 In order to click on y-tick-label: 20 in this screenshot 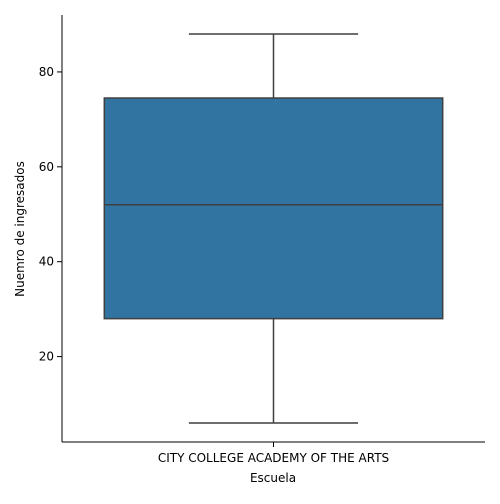, I will do `click(46, 357)`.